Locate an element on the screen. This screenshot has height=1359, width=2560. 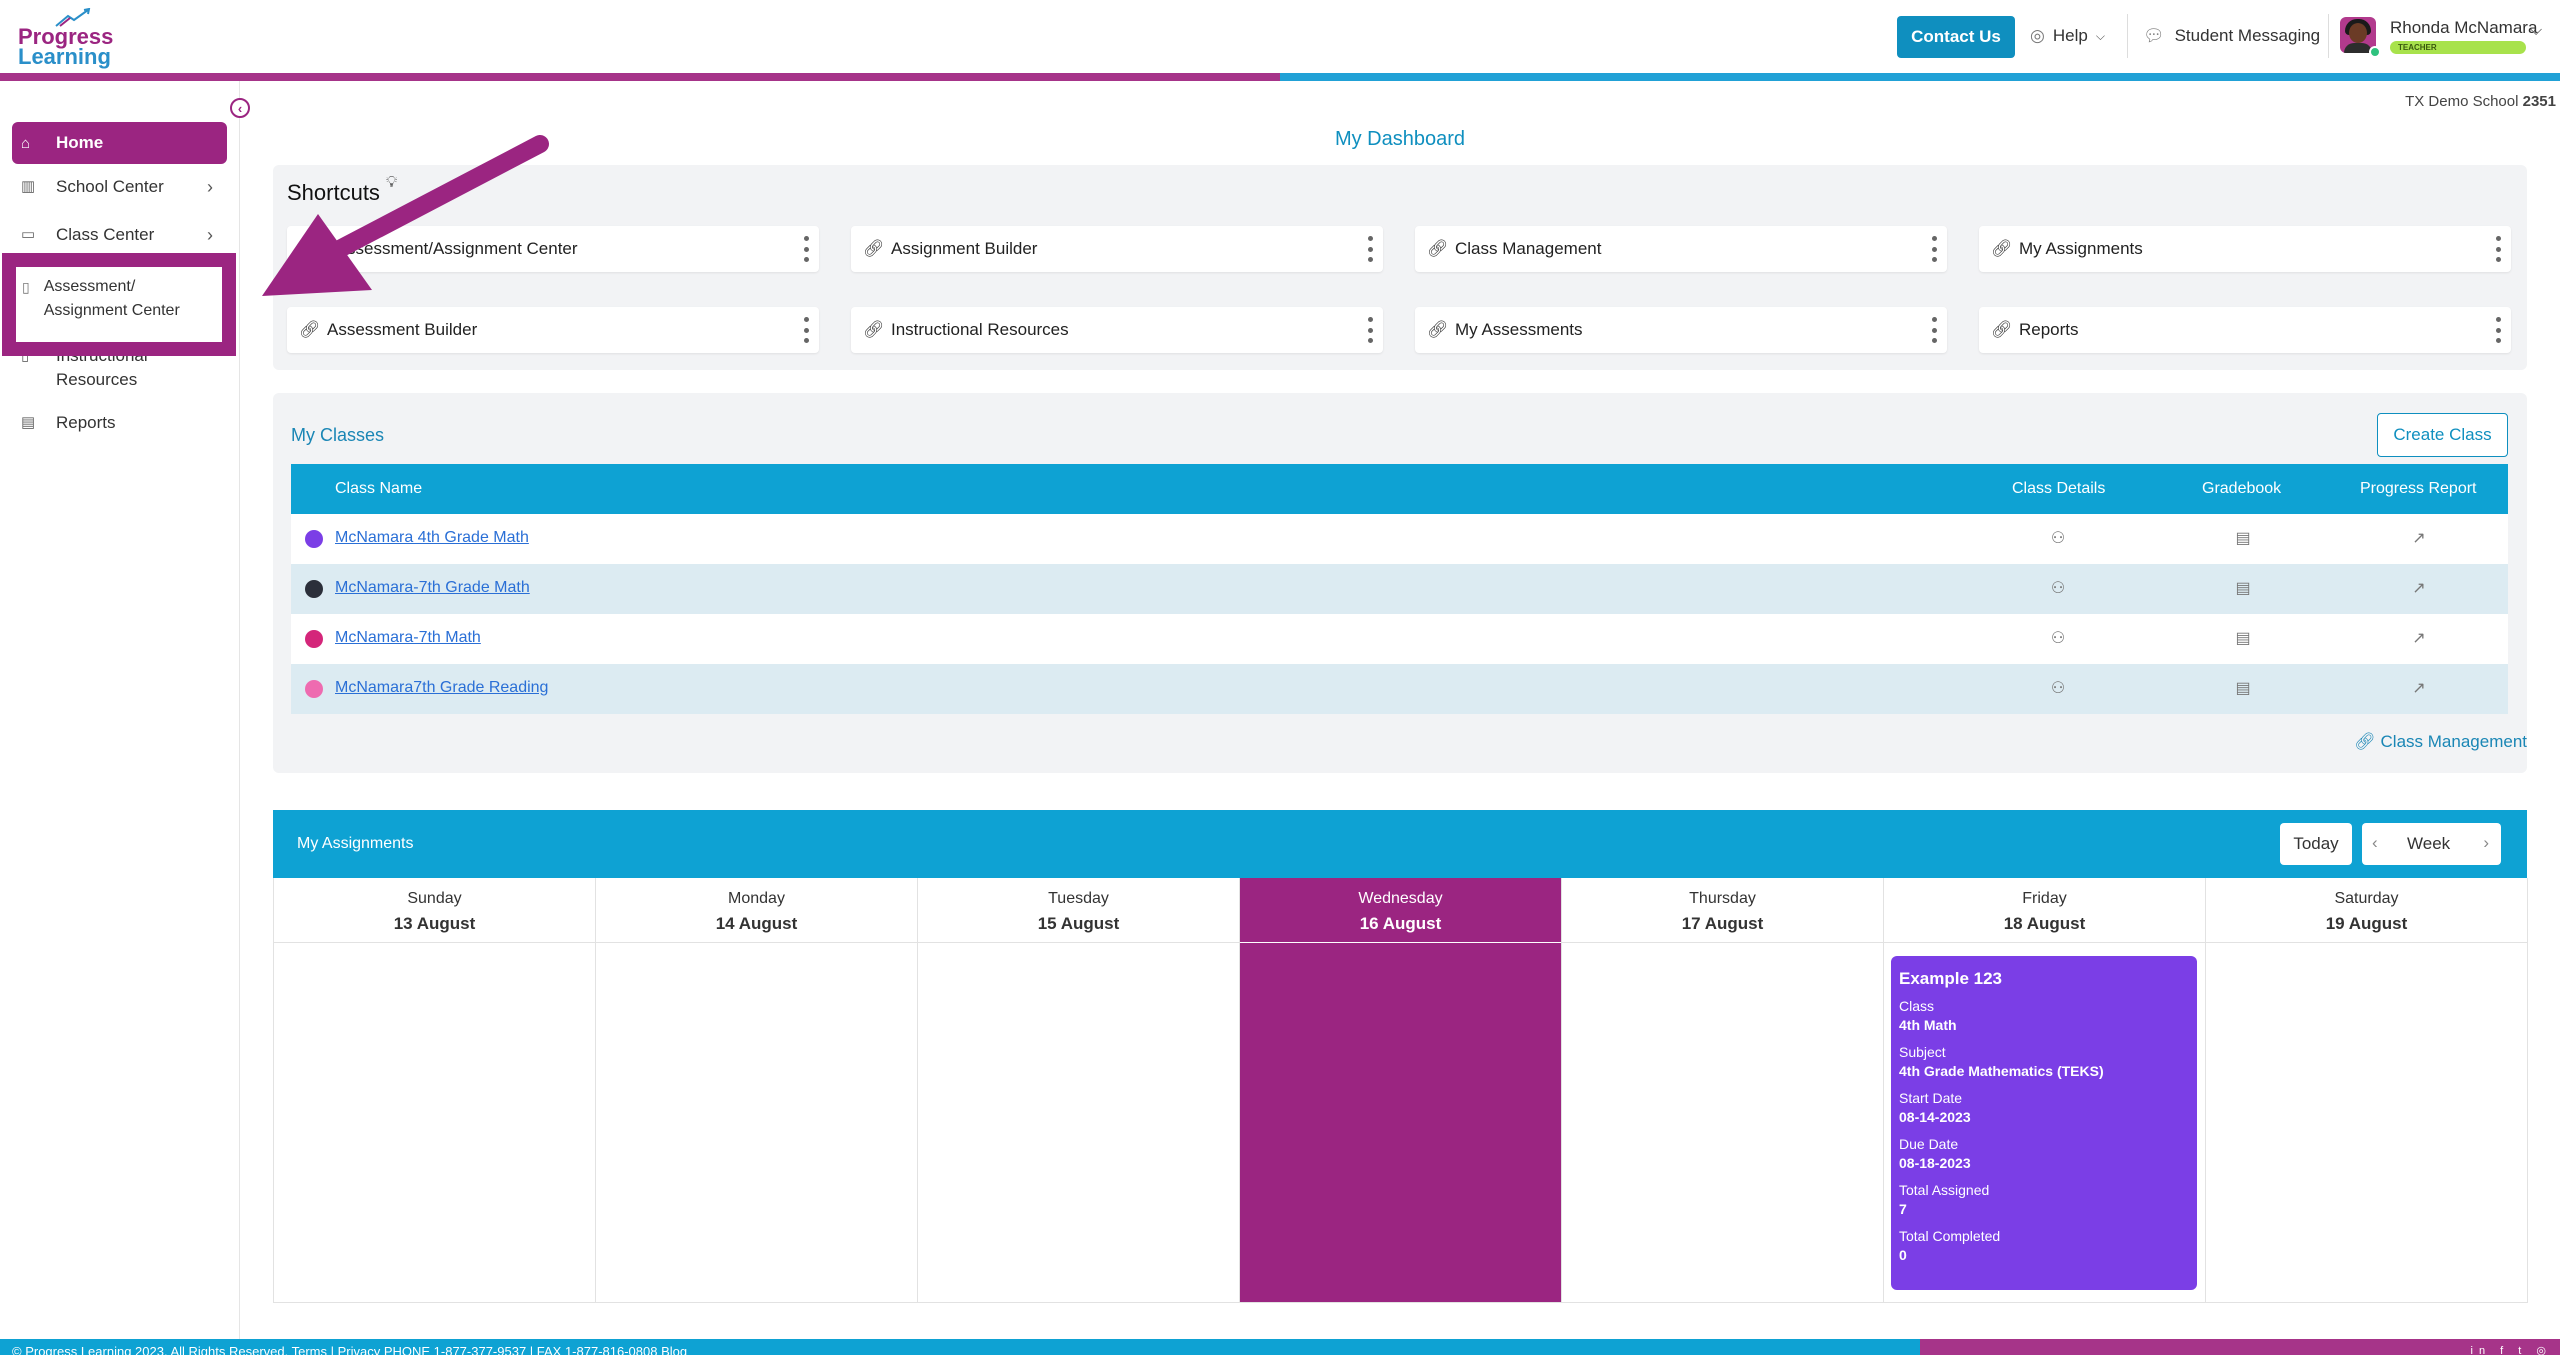
event-completed-label: Total Completed is located at coordinates (1950, 1236).